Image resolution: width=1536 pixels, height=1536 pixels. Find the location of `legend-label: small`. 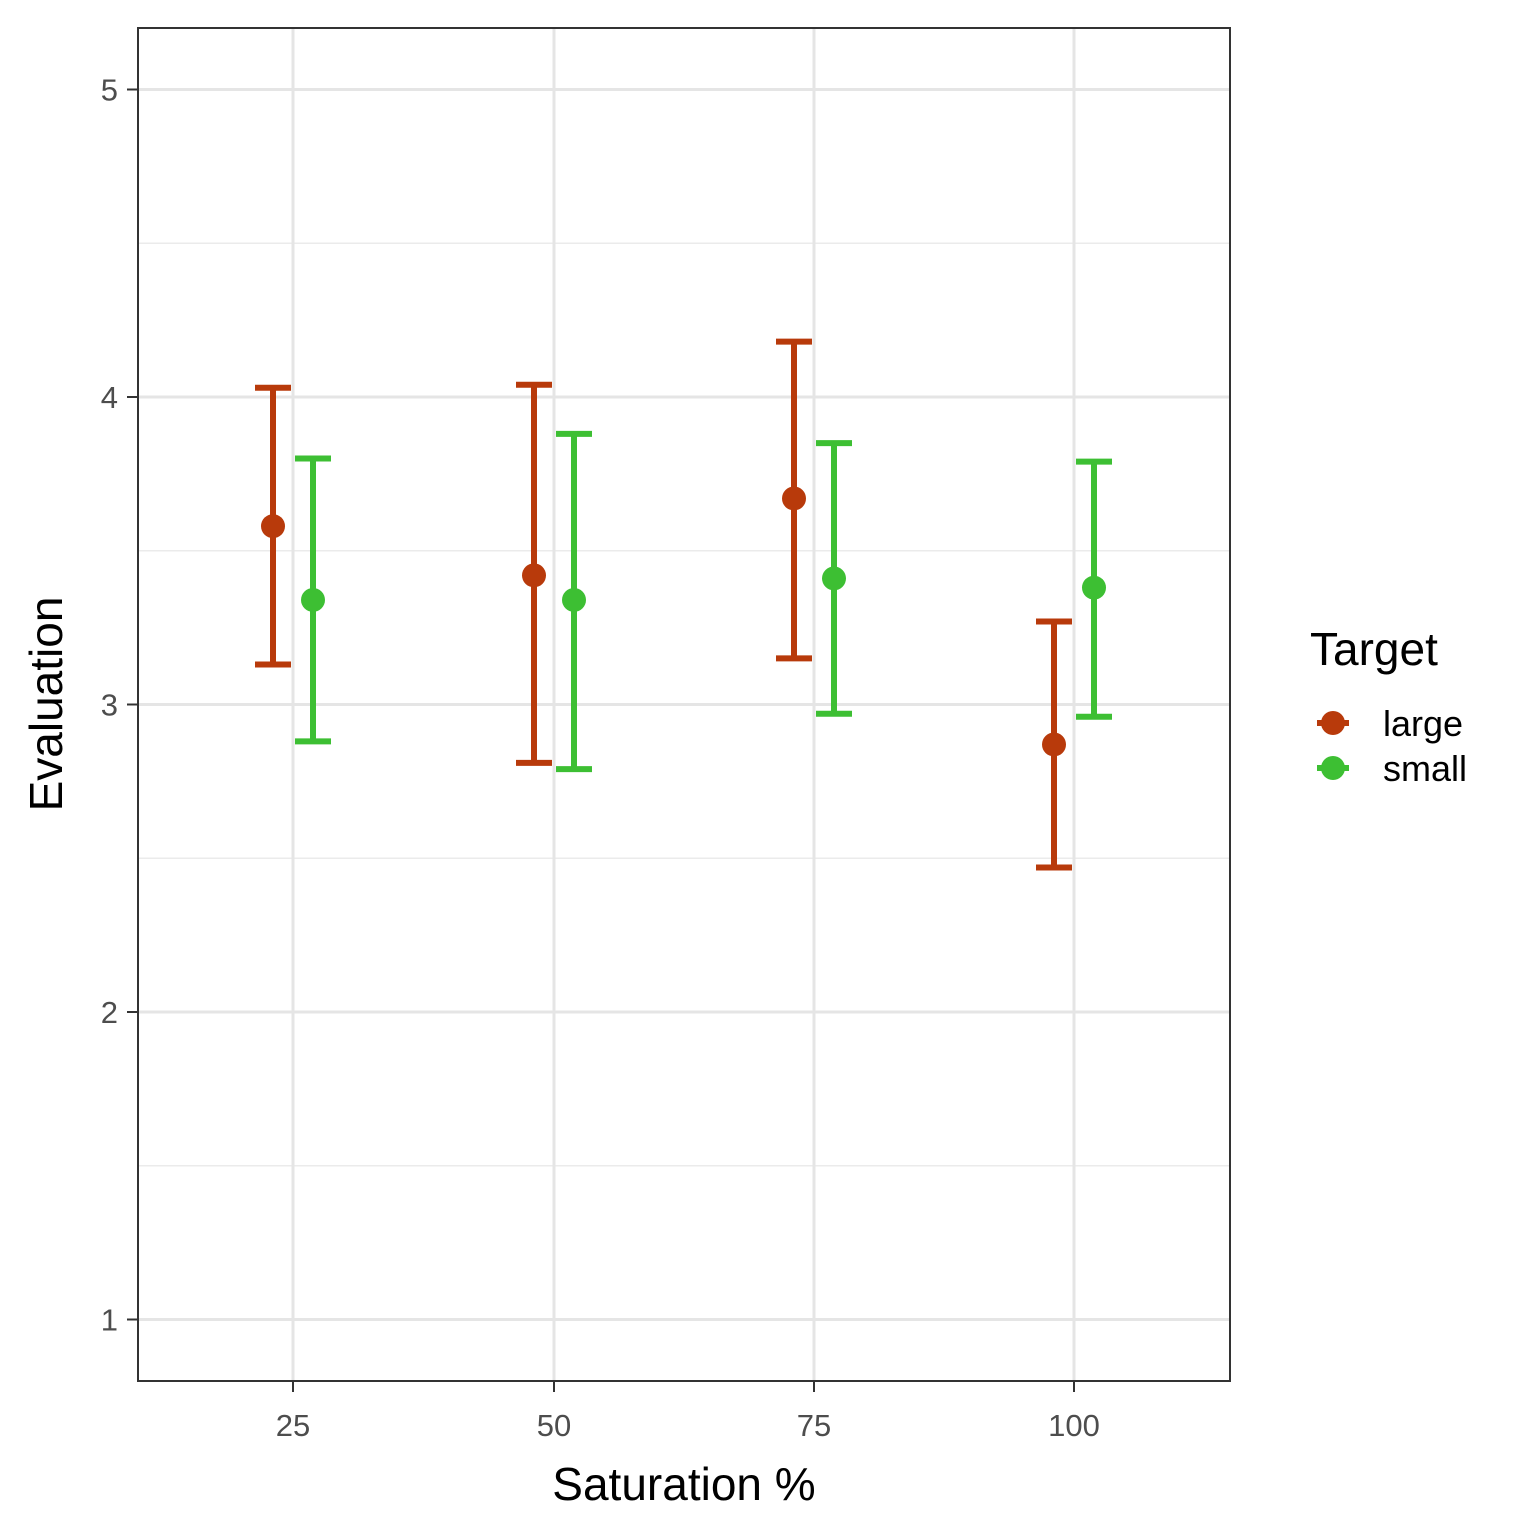

legend-label: small is located at coordinates (1425, 768).